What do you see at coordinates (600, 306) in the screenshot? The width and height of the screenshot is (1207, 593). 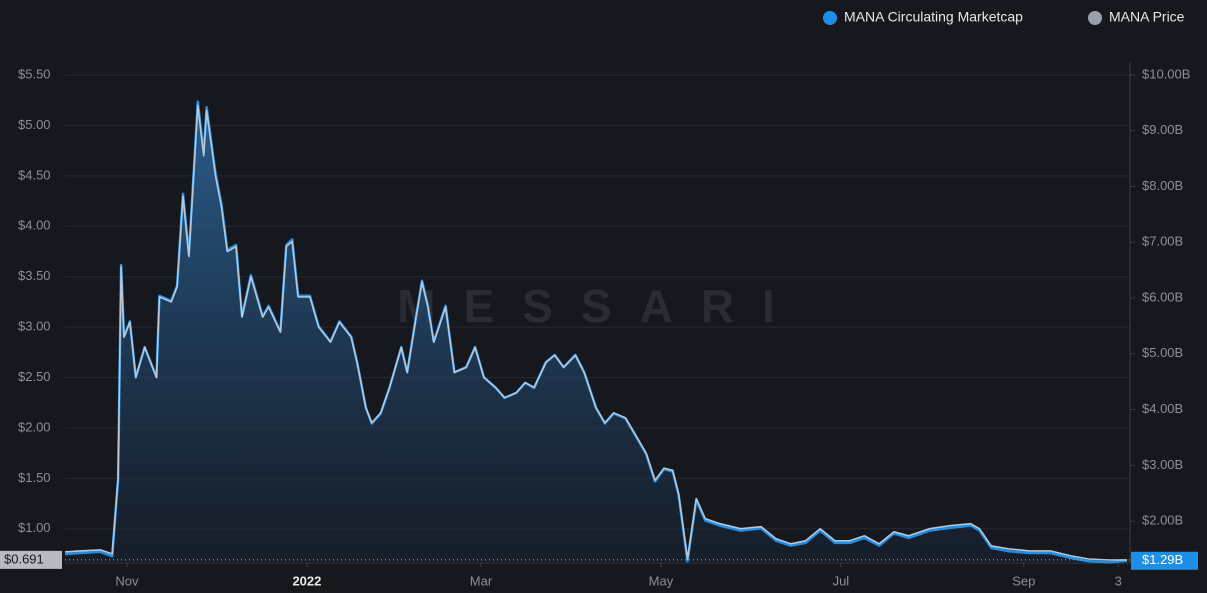 I see `watermark: MESSARI` at bounding box center [600, 306].